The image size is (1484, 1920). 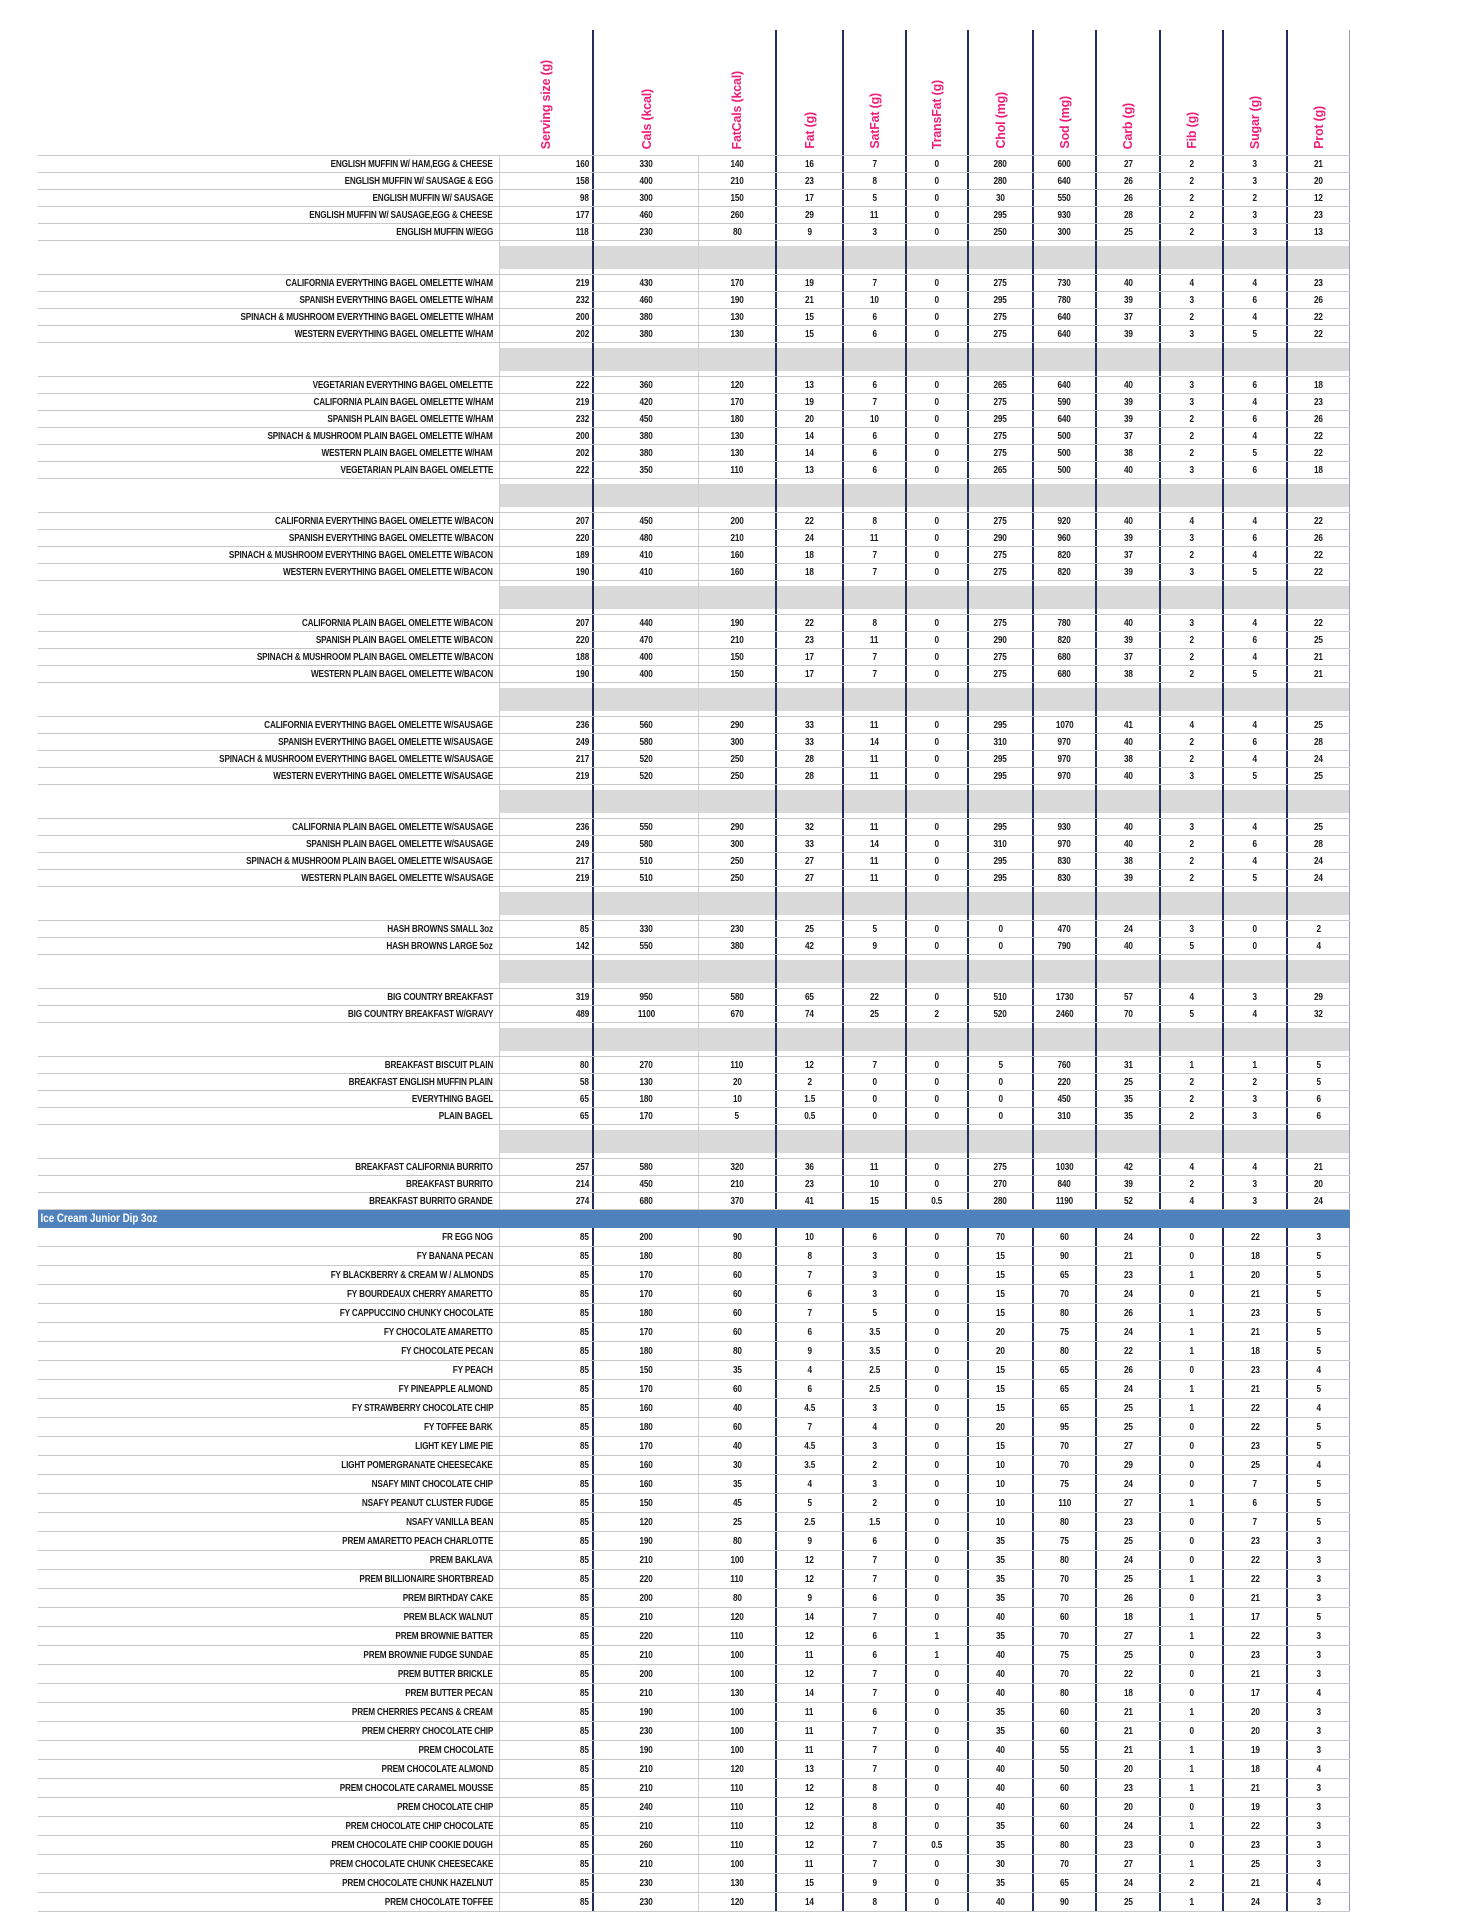 What do you see at coordinates (874, 121) in the screenshot?
I see `column-header-label: SatFat (g)` at bounding box center [874, 121].